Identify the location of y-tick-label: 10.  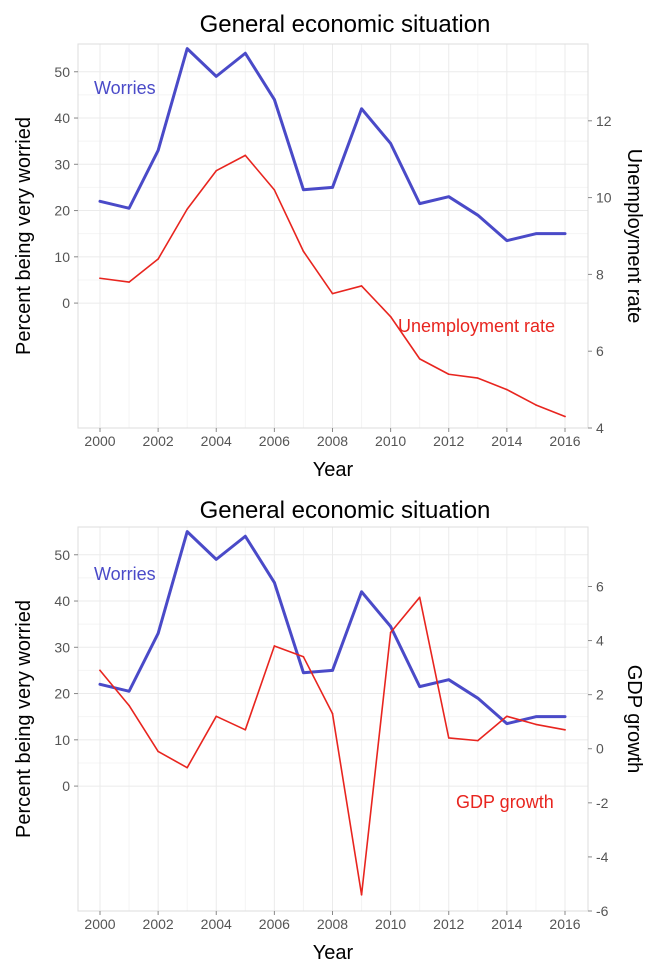
(62, 257).